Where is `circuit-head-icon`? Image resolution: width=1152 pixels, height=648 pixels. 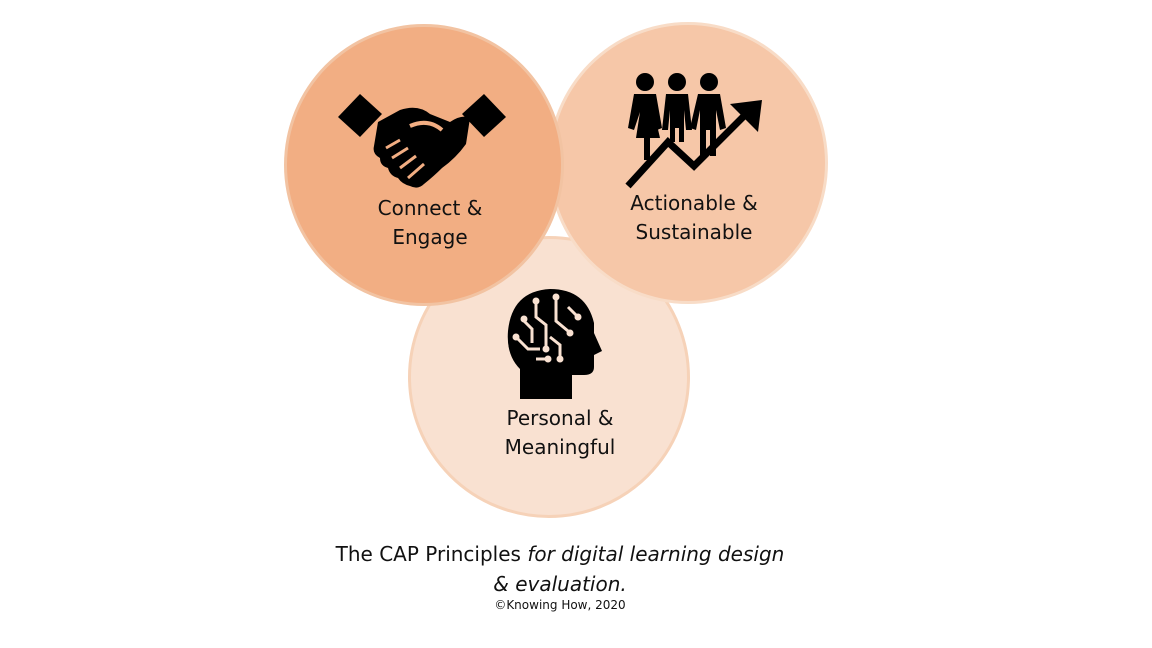 circuit-head-icon is located at coordinates (554, 344).